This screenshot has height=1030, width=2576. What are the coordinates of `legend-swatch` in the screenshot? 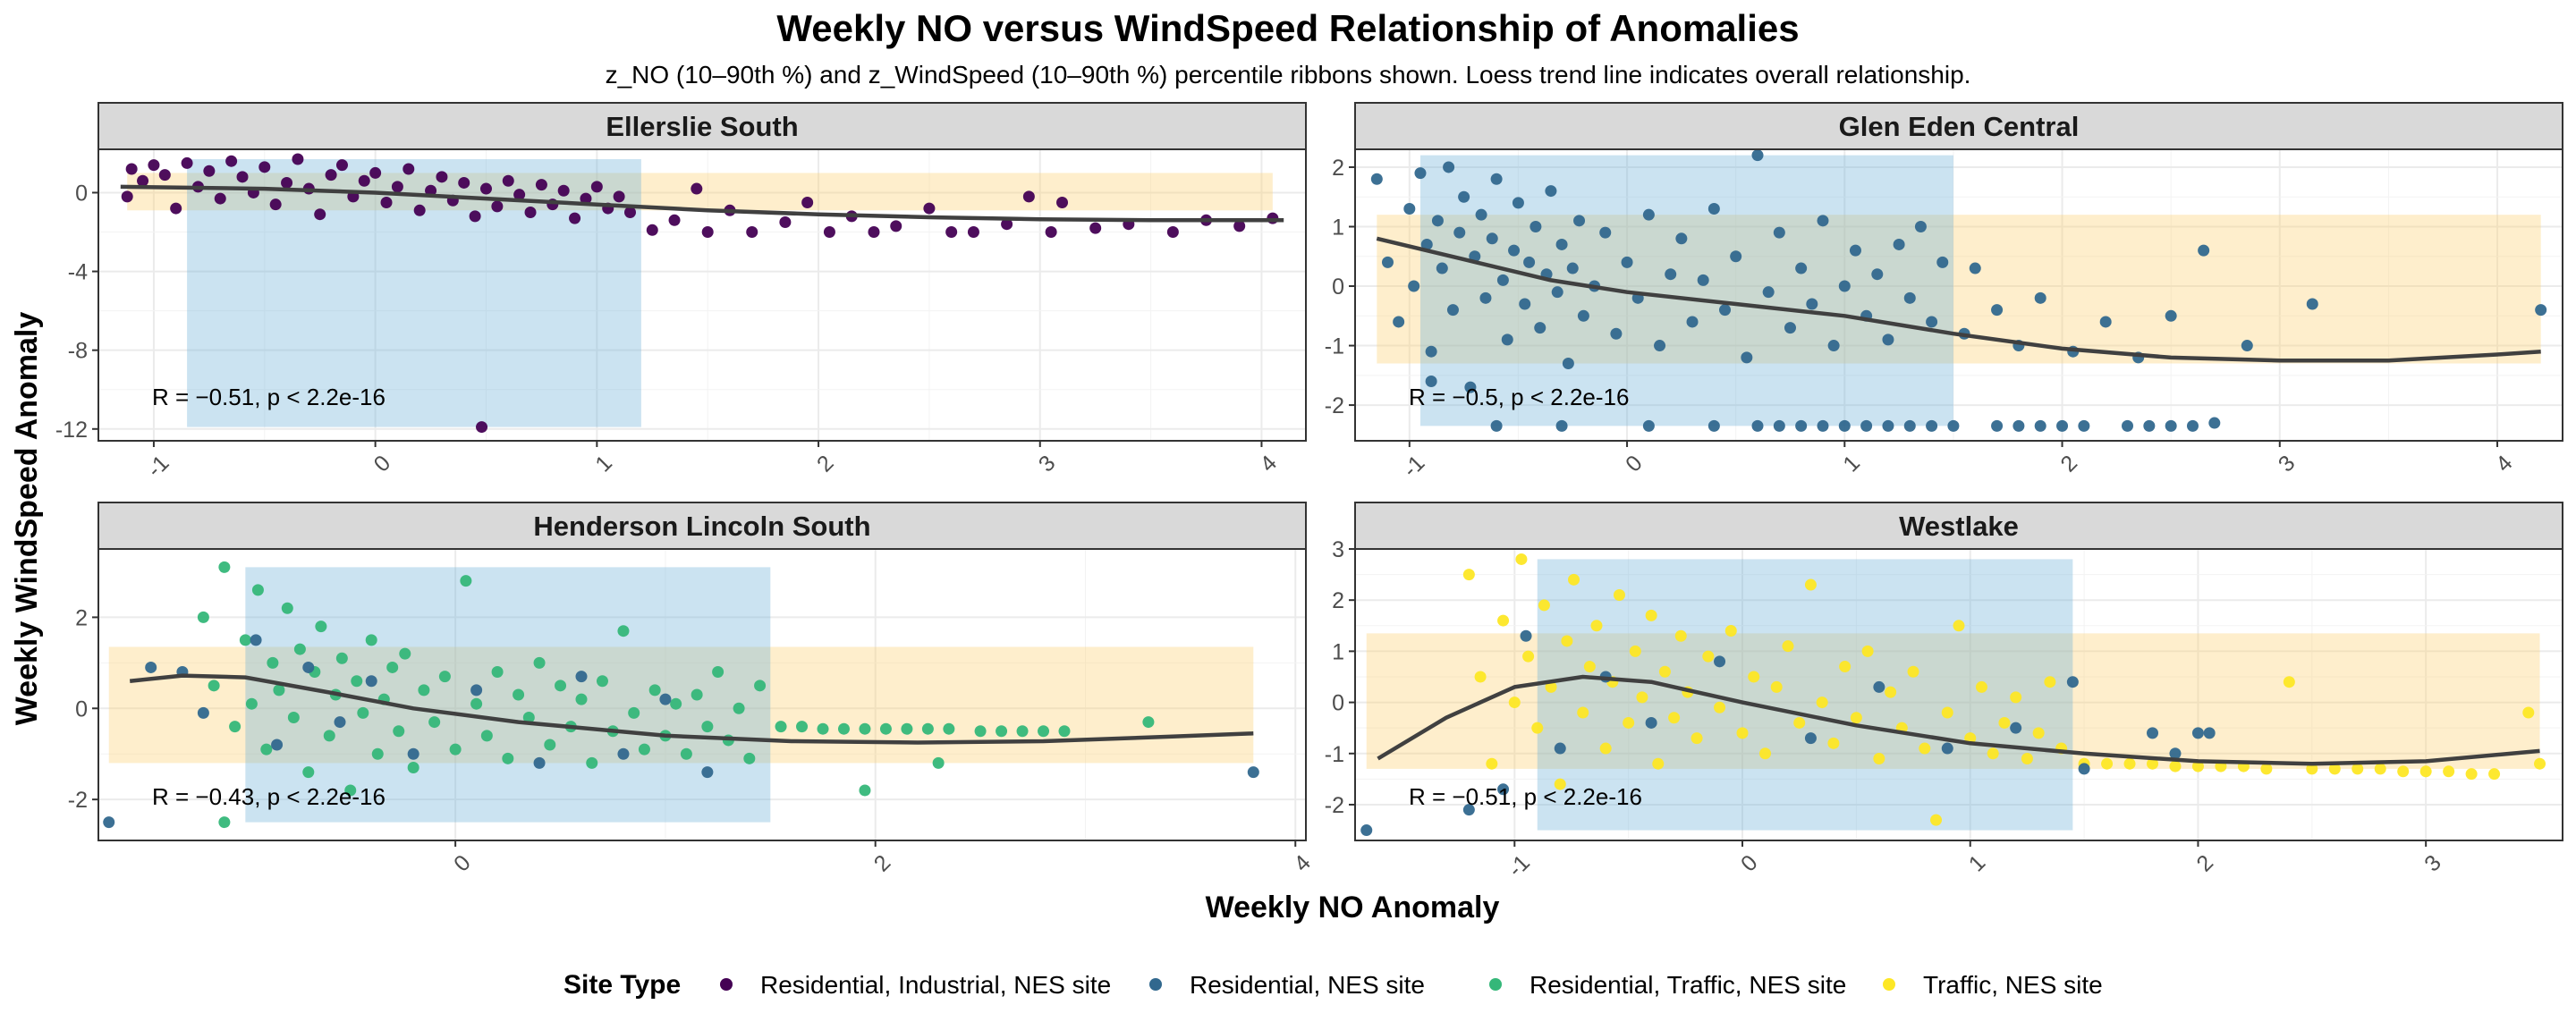 It's located at (1889, 984).